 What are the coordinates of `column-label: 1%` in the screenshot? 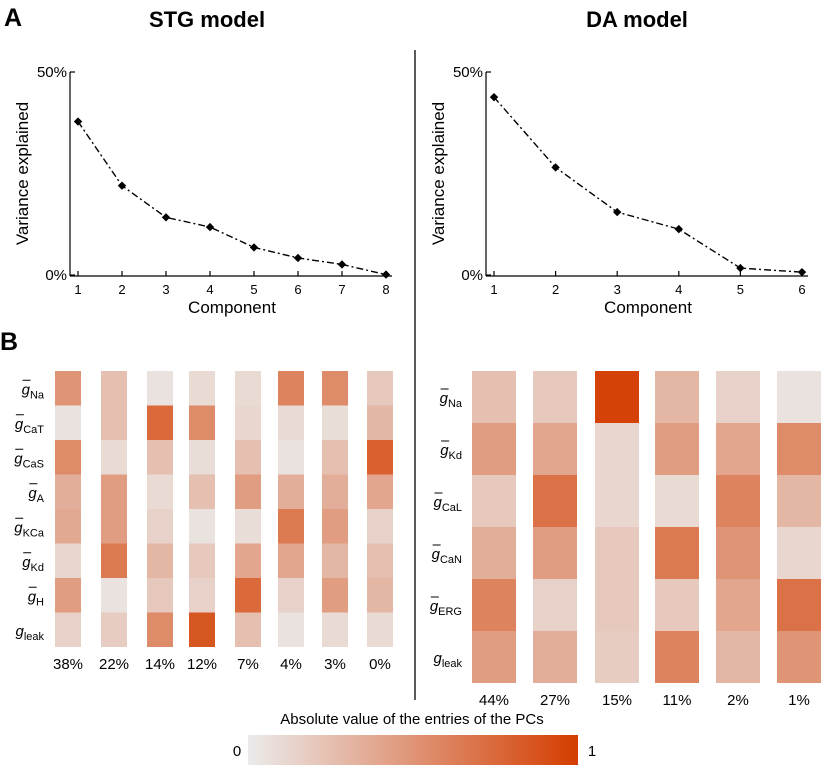 It's located at (799, 700).